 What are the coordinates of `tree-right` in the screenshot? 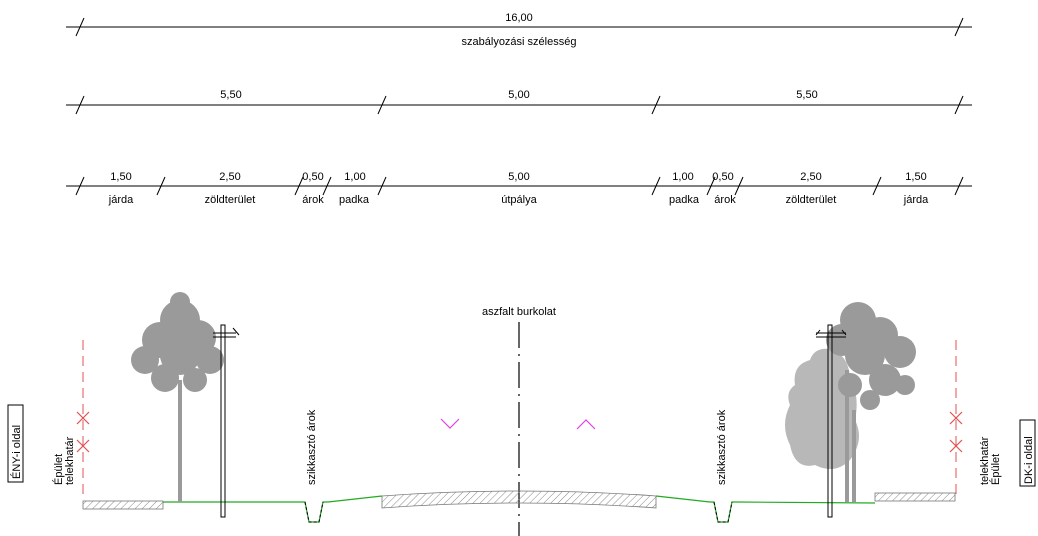 It's located at (850, 402).